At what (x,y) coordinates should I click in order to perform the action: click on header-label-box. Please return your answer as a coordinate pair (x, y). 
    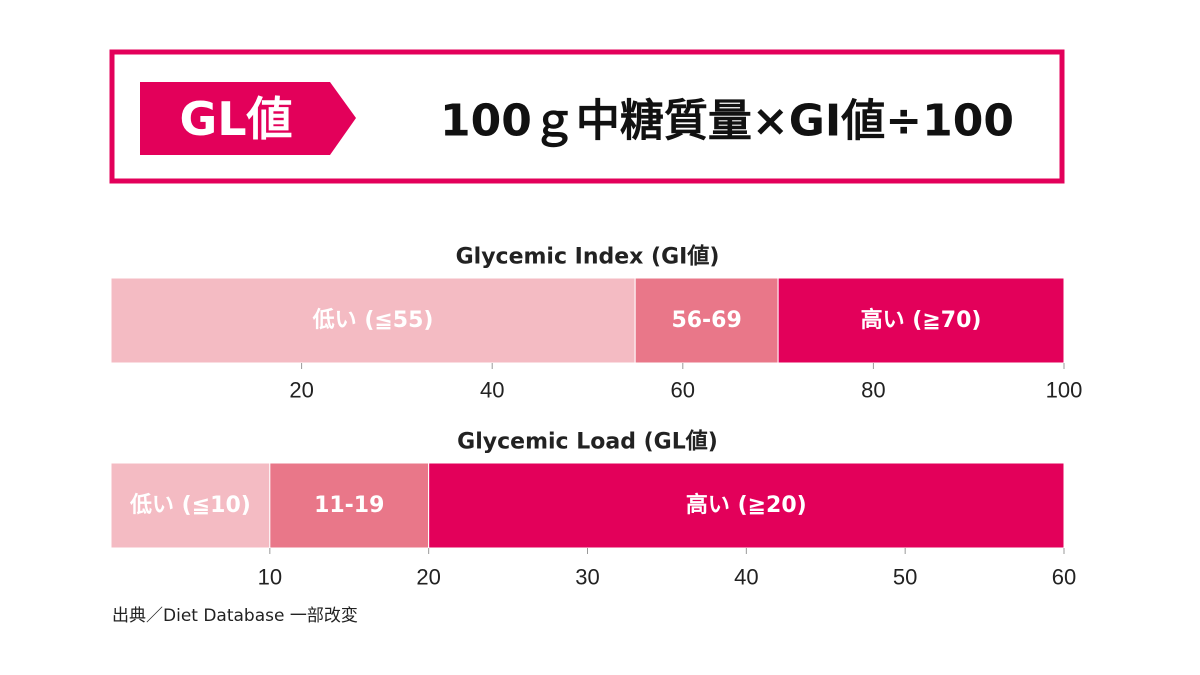
    Looking at the image, I should click on (248, 118).